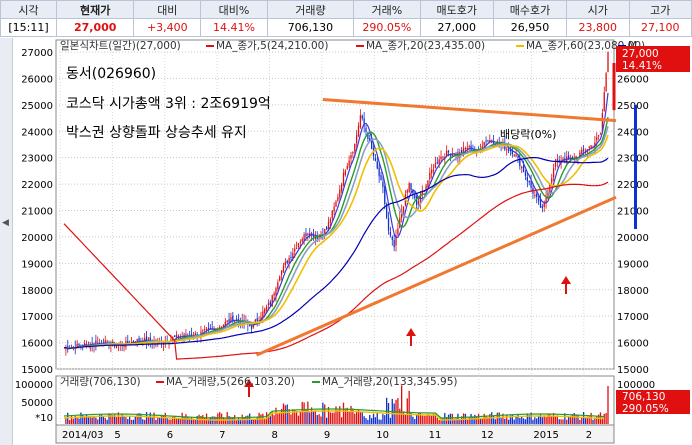 The width and height of the screenshot is (692, 445). What do you see at coordinates (653, 59) in the screenshot?
I see `price-tag` at bounding box center [653, 59].